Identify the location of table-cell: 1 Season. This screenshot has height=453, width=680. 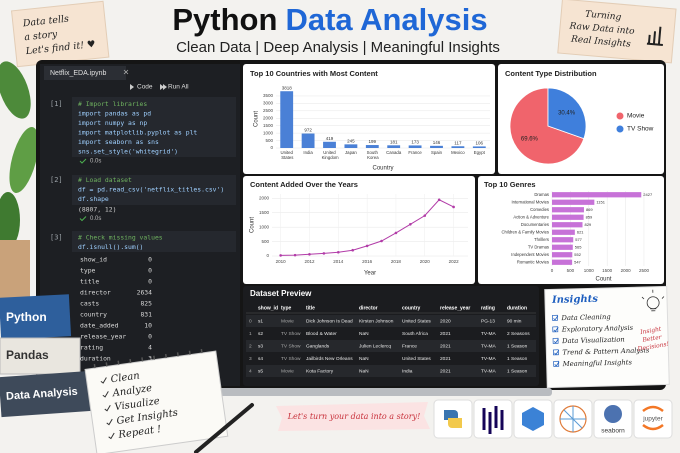
(517, 346).